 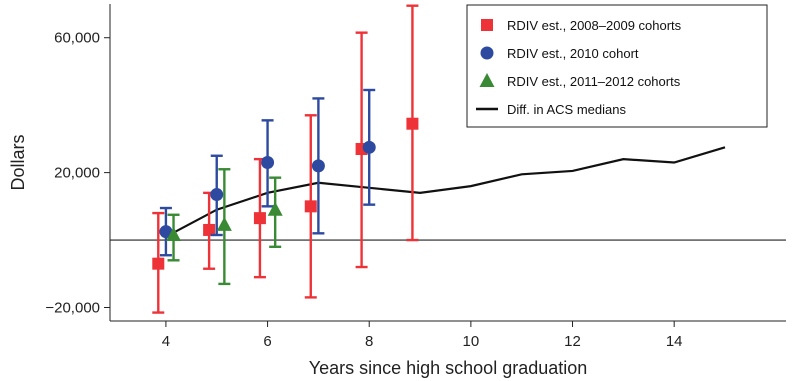 I want to click on x-axis-title: Years since high school graduation, so click(x=448, y=368).